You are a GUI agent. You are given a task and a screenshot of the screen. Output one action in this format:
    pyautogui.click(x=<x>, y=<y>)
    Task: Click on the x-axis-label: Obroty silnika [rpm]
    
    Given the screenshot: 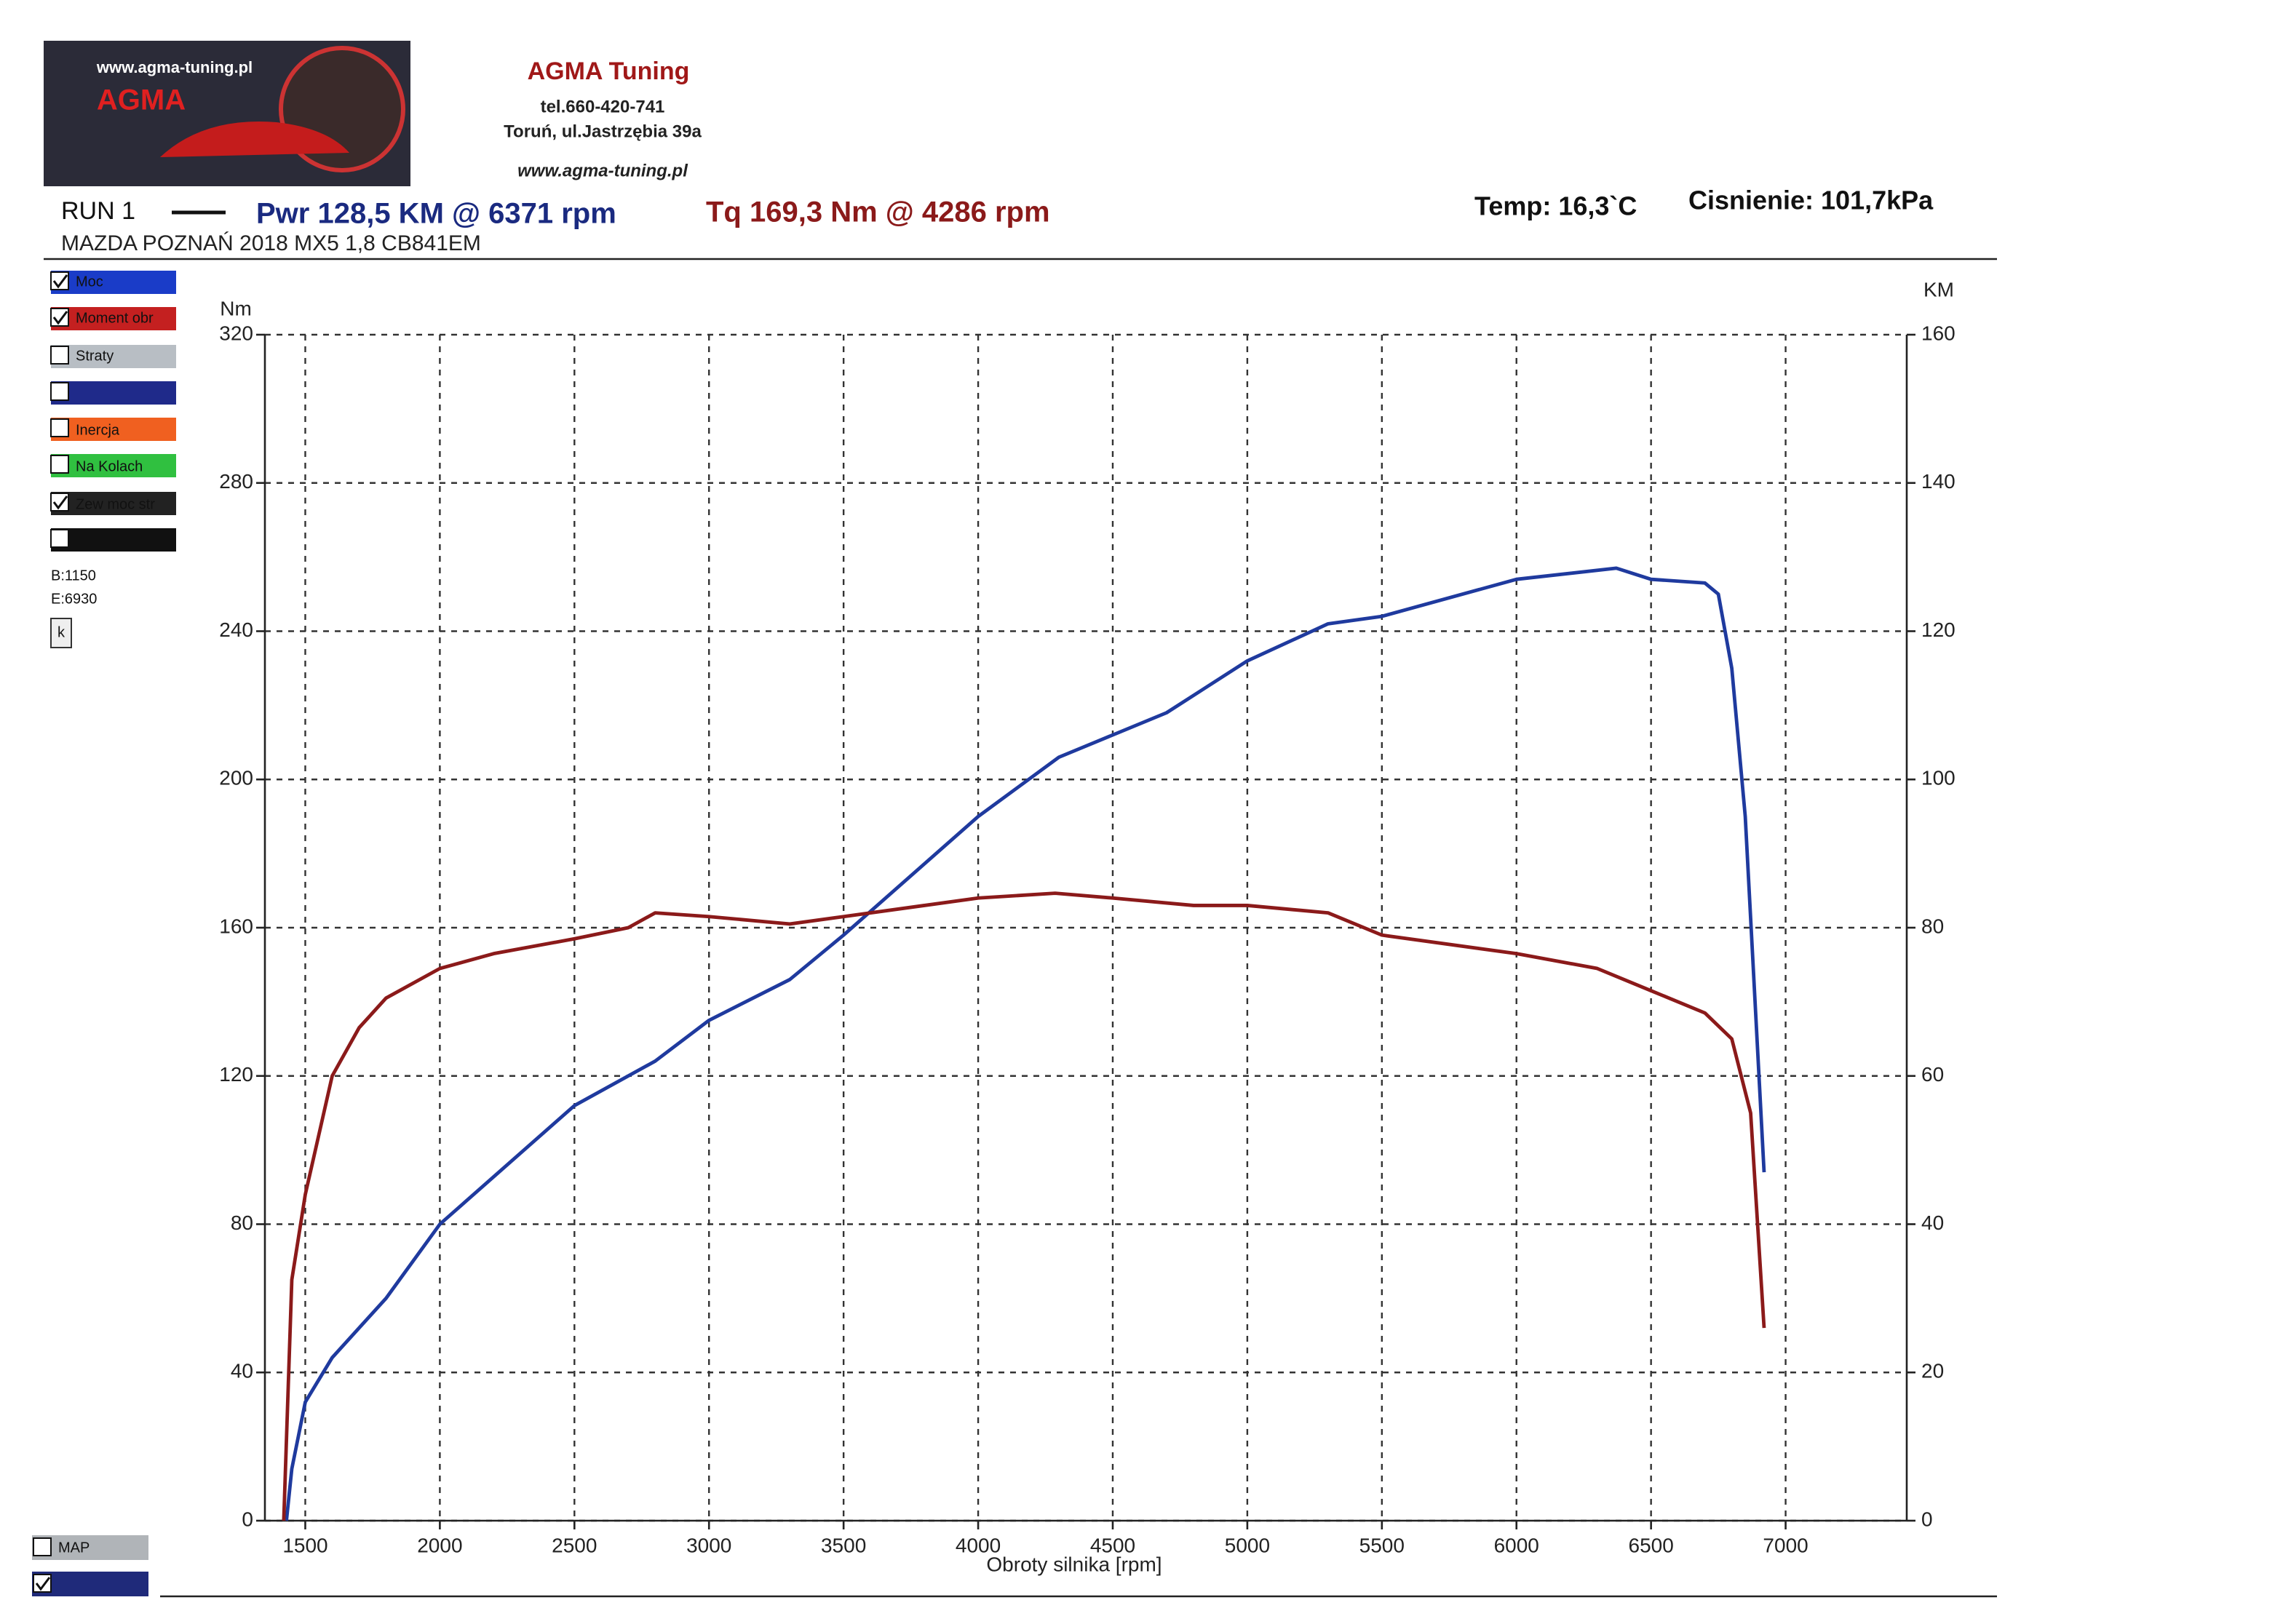 What is the action you would take?
    pyautogui.click(x=1074, y=1564)
    